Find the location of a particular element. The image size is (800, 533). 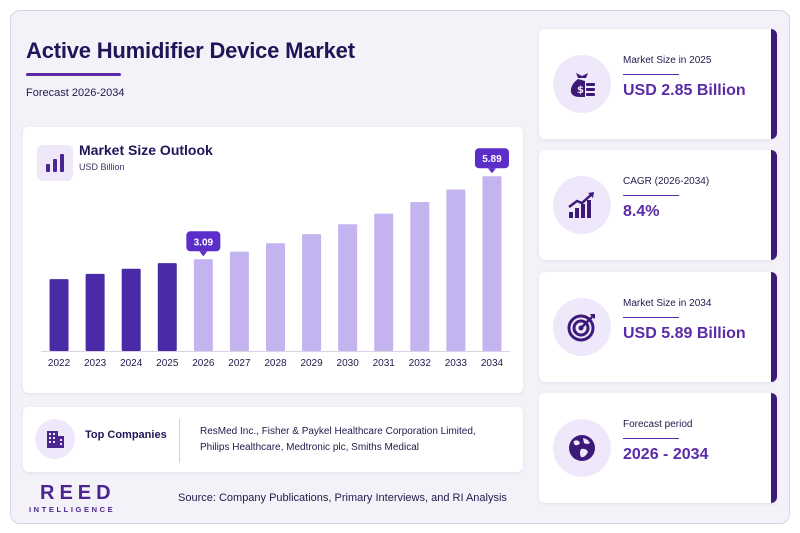

bar-2022 is located at coordinates (59, 315).